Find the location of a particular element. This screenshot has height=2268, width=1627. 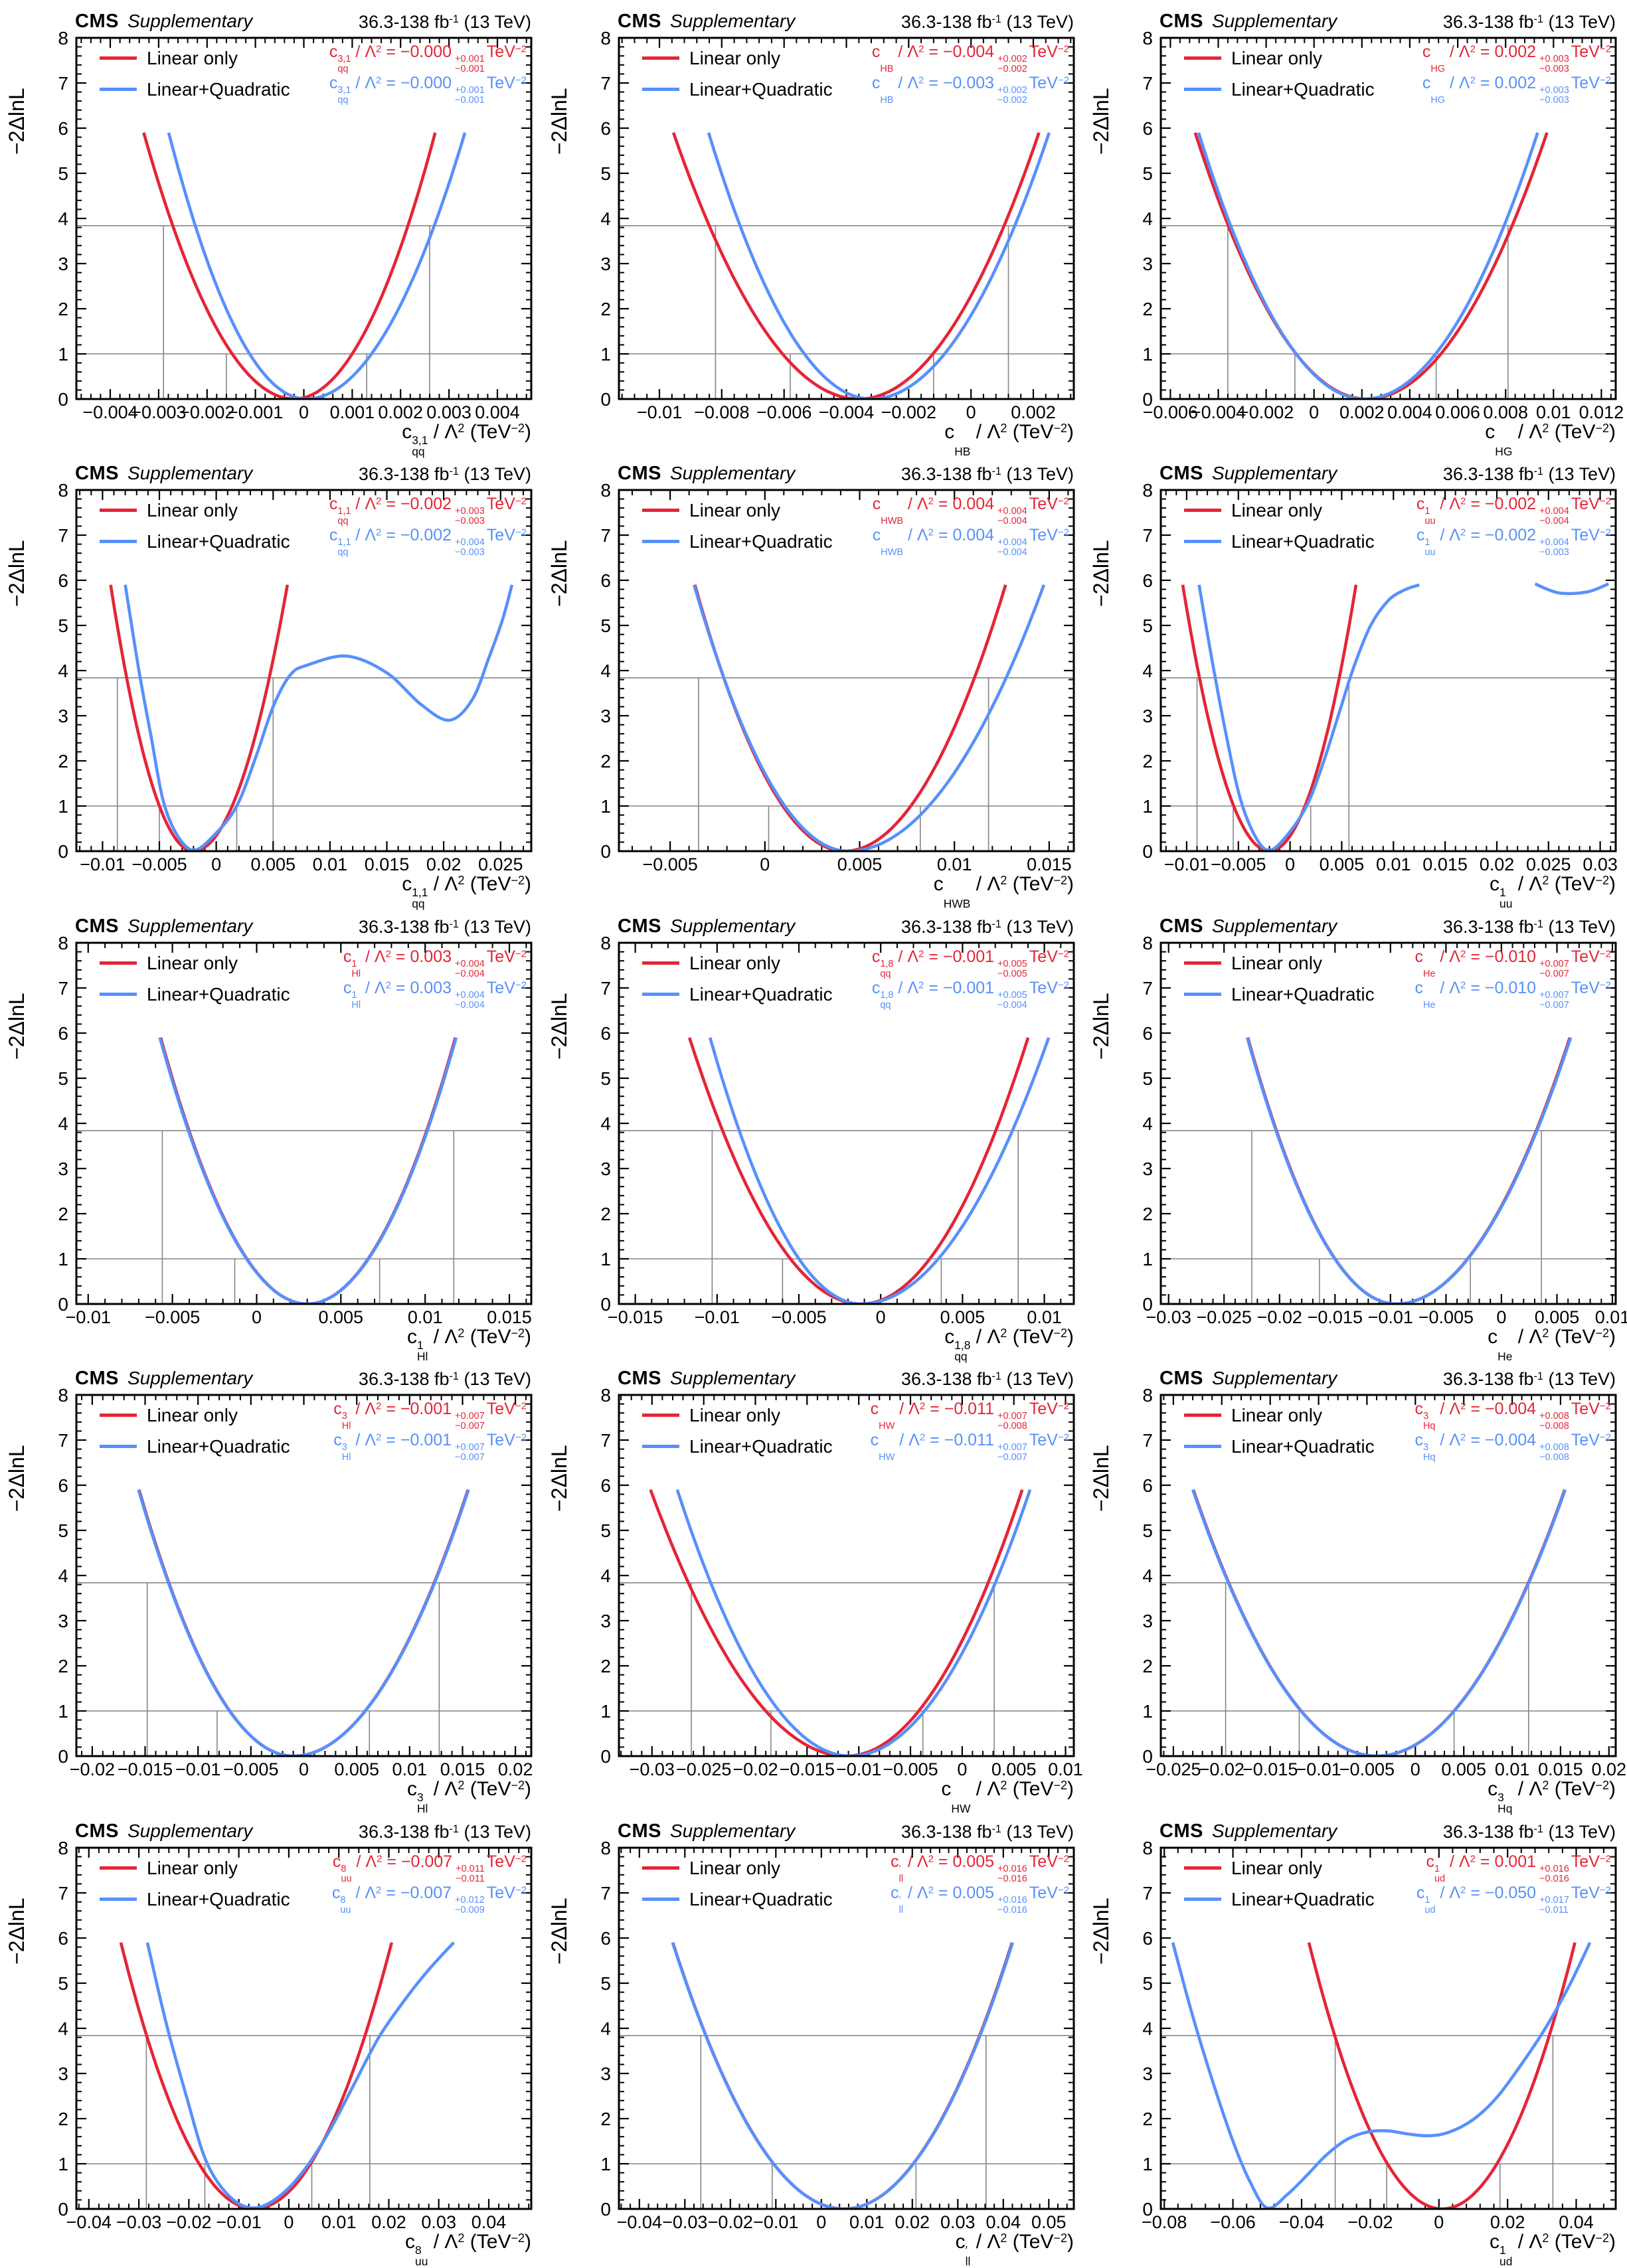

x-tick-label: −0.025 is located at coordinates (1173, 1769).